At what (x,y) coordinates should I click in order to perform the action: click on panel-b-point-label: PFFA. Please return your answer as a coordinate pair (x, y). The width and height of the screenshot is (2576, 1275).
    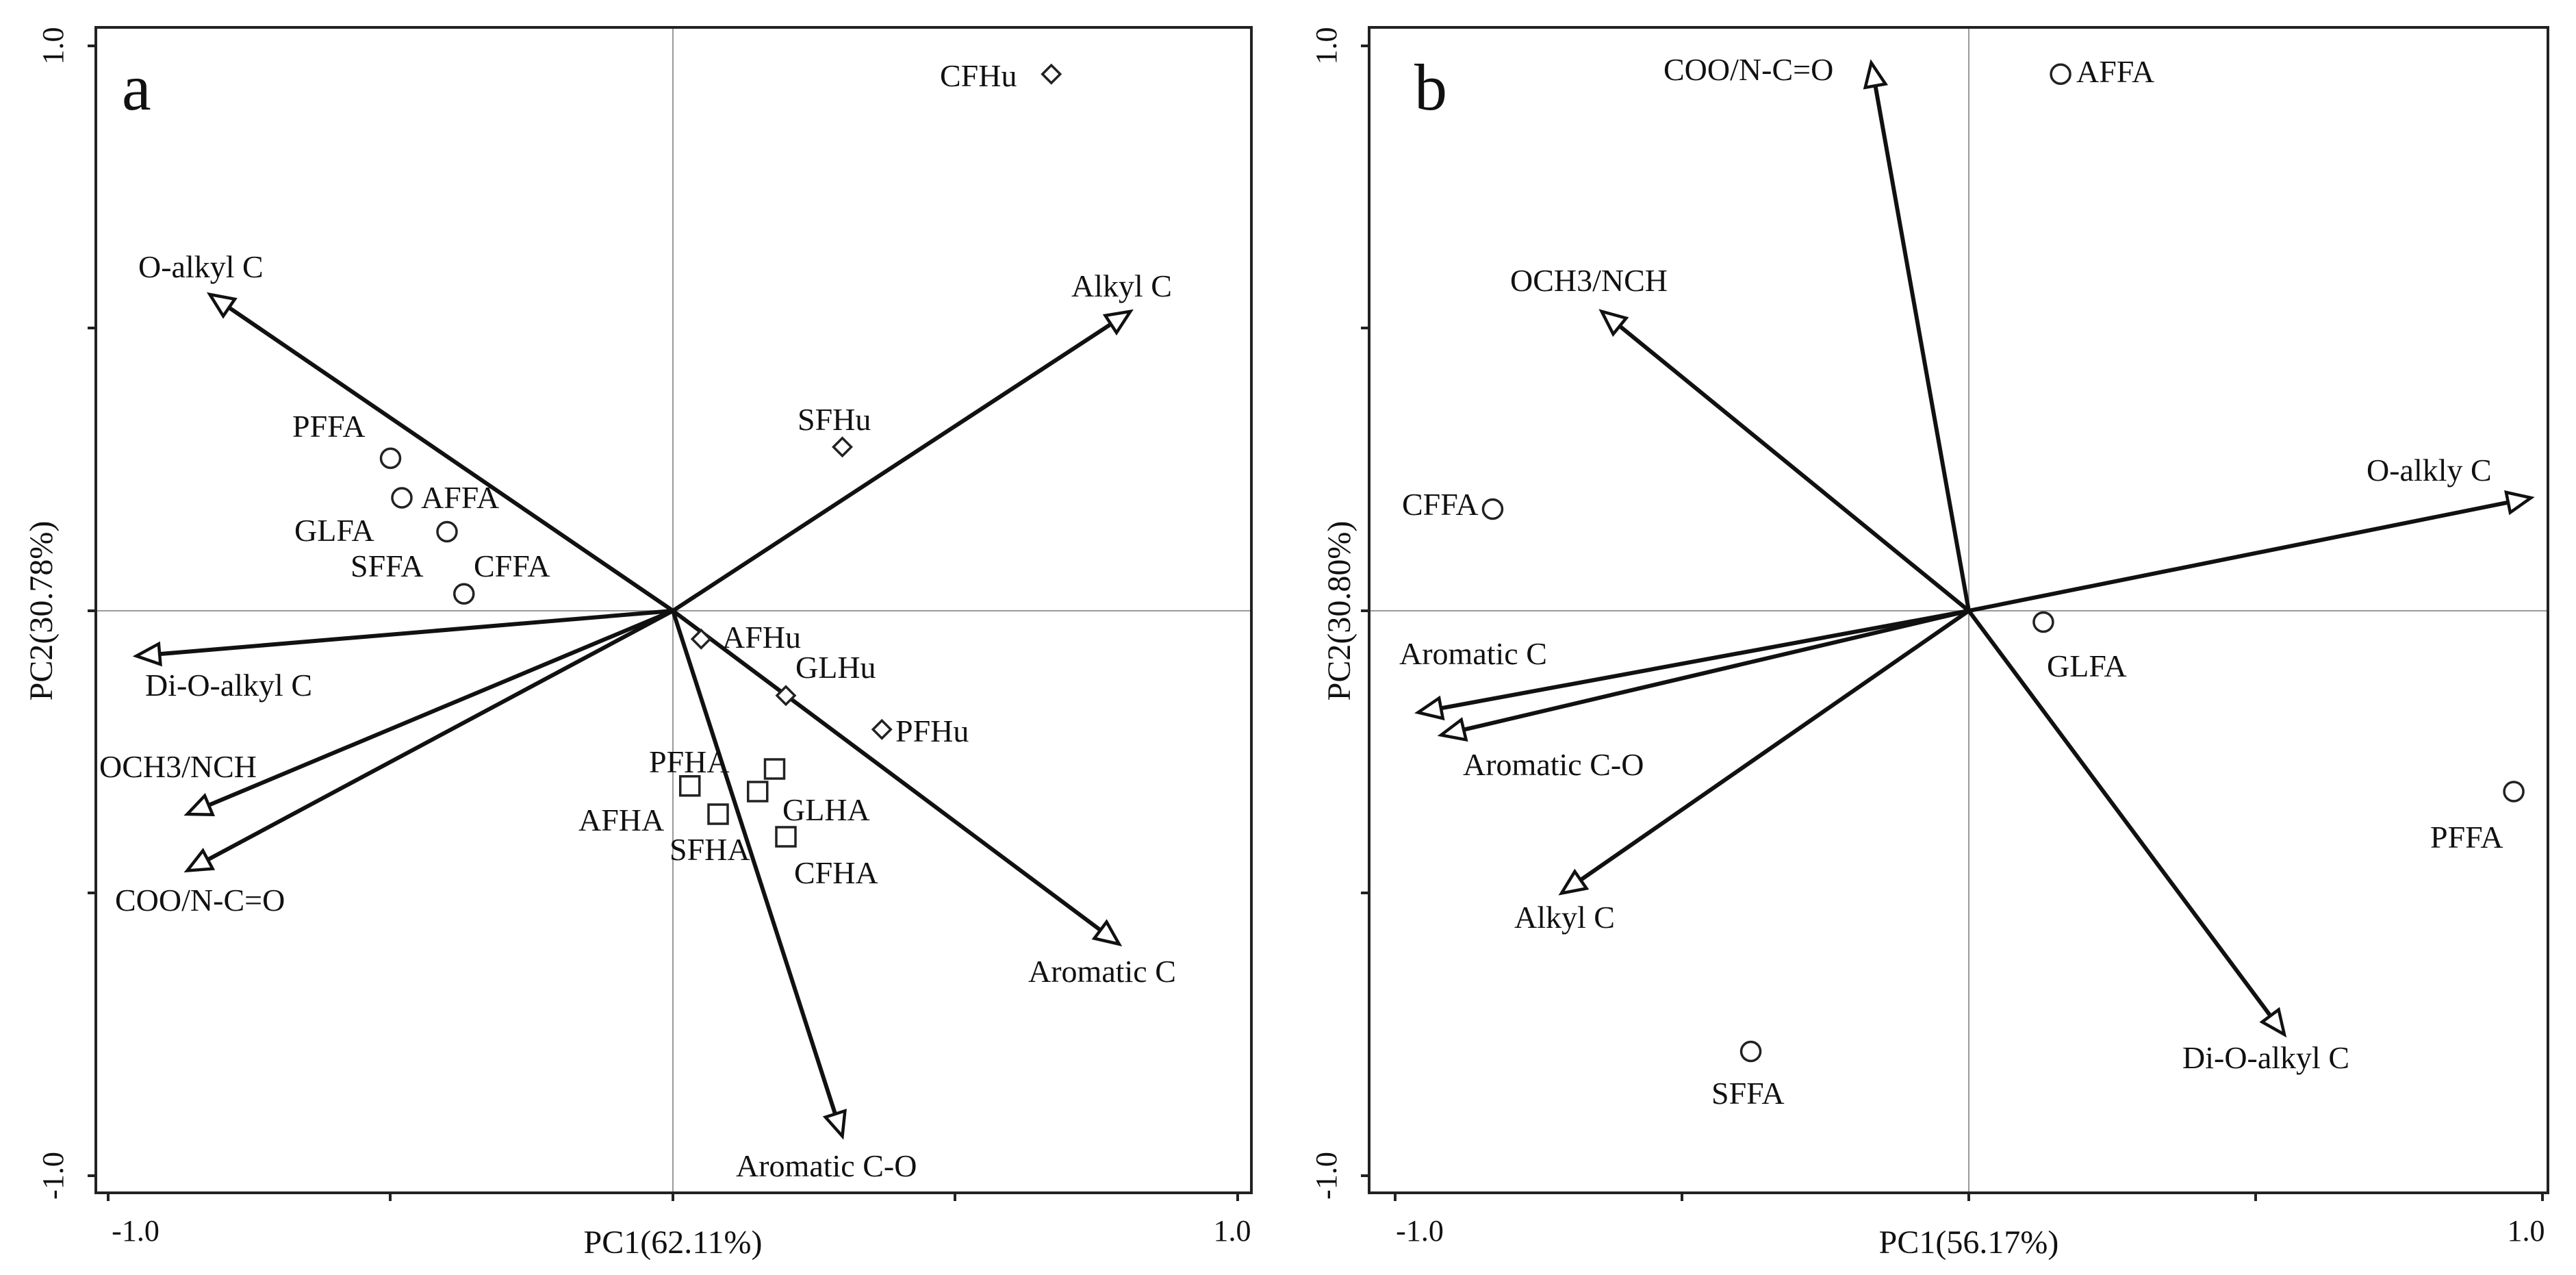
    Looking at the image, I should click on (2466, 838).